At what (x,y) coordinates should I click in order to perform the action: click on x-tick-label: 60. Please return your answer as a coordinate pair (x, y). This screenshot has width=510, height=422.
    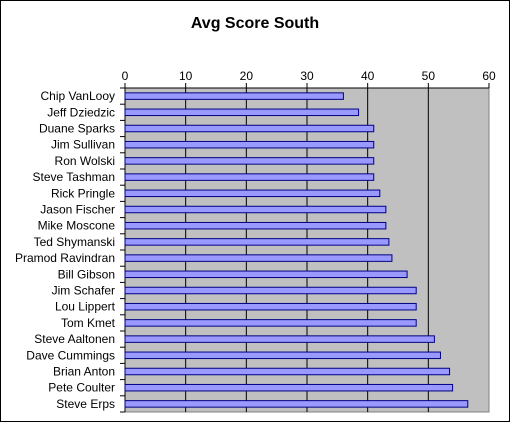
    Looking at the image, I should click on (489, 76).